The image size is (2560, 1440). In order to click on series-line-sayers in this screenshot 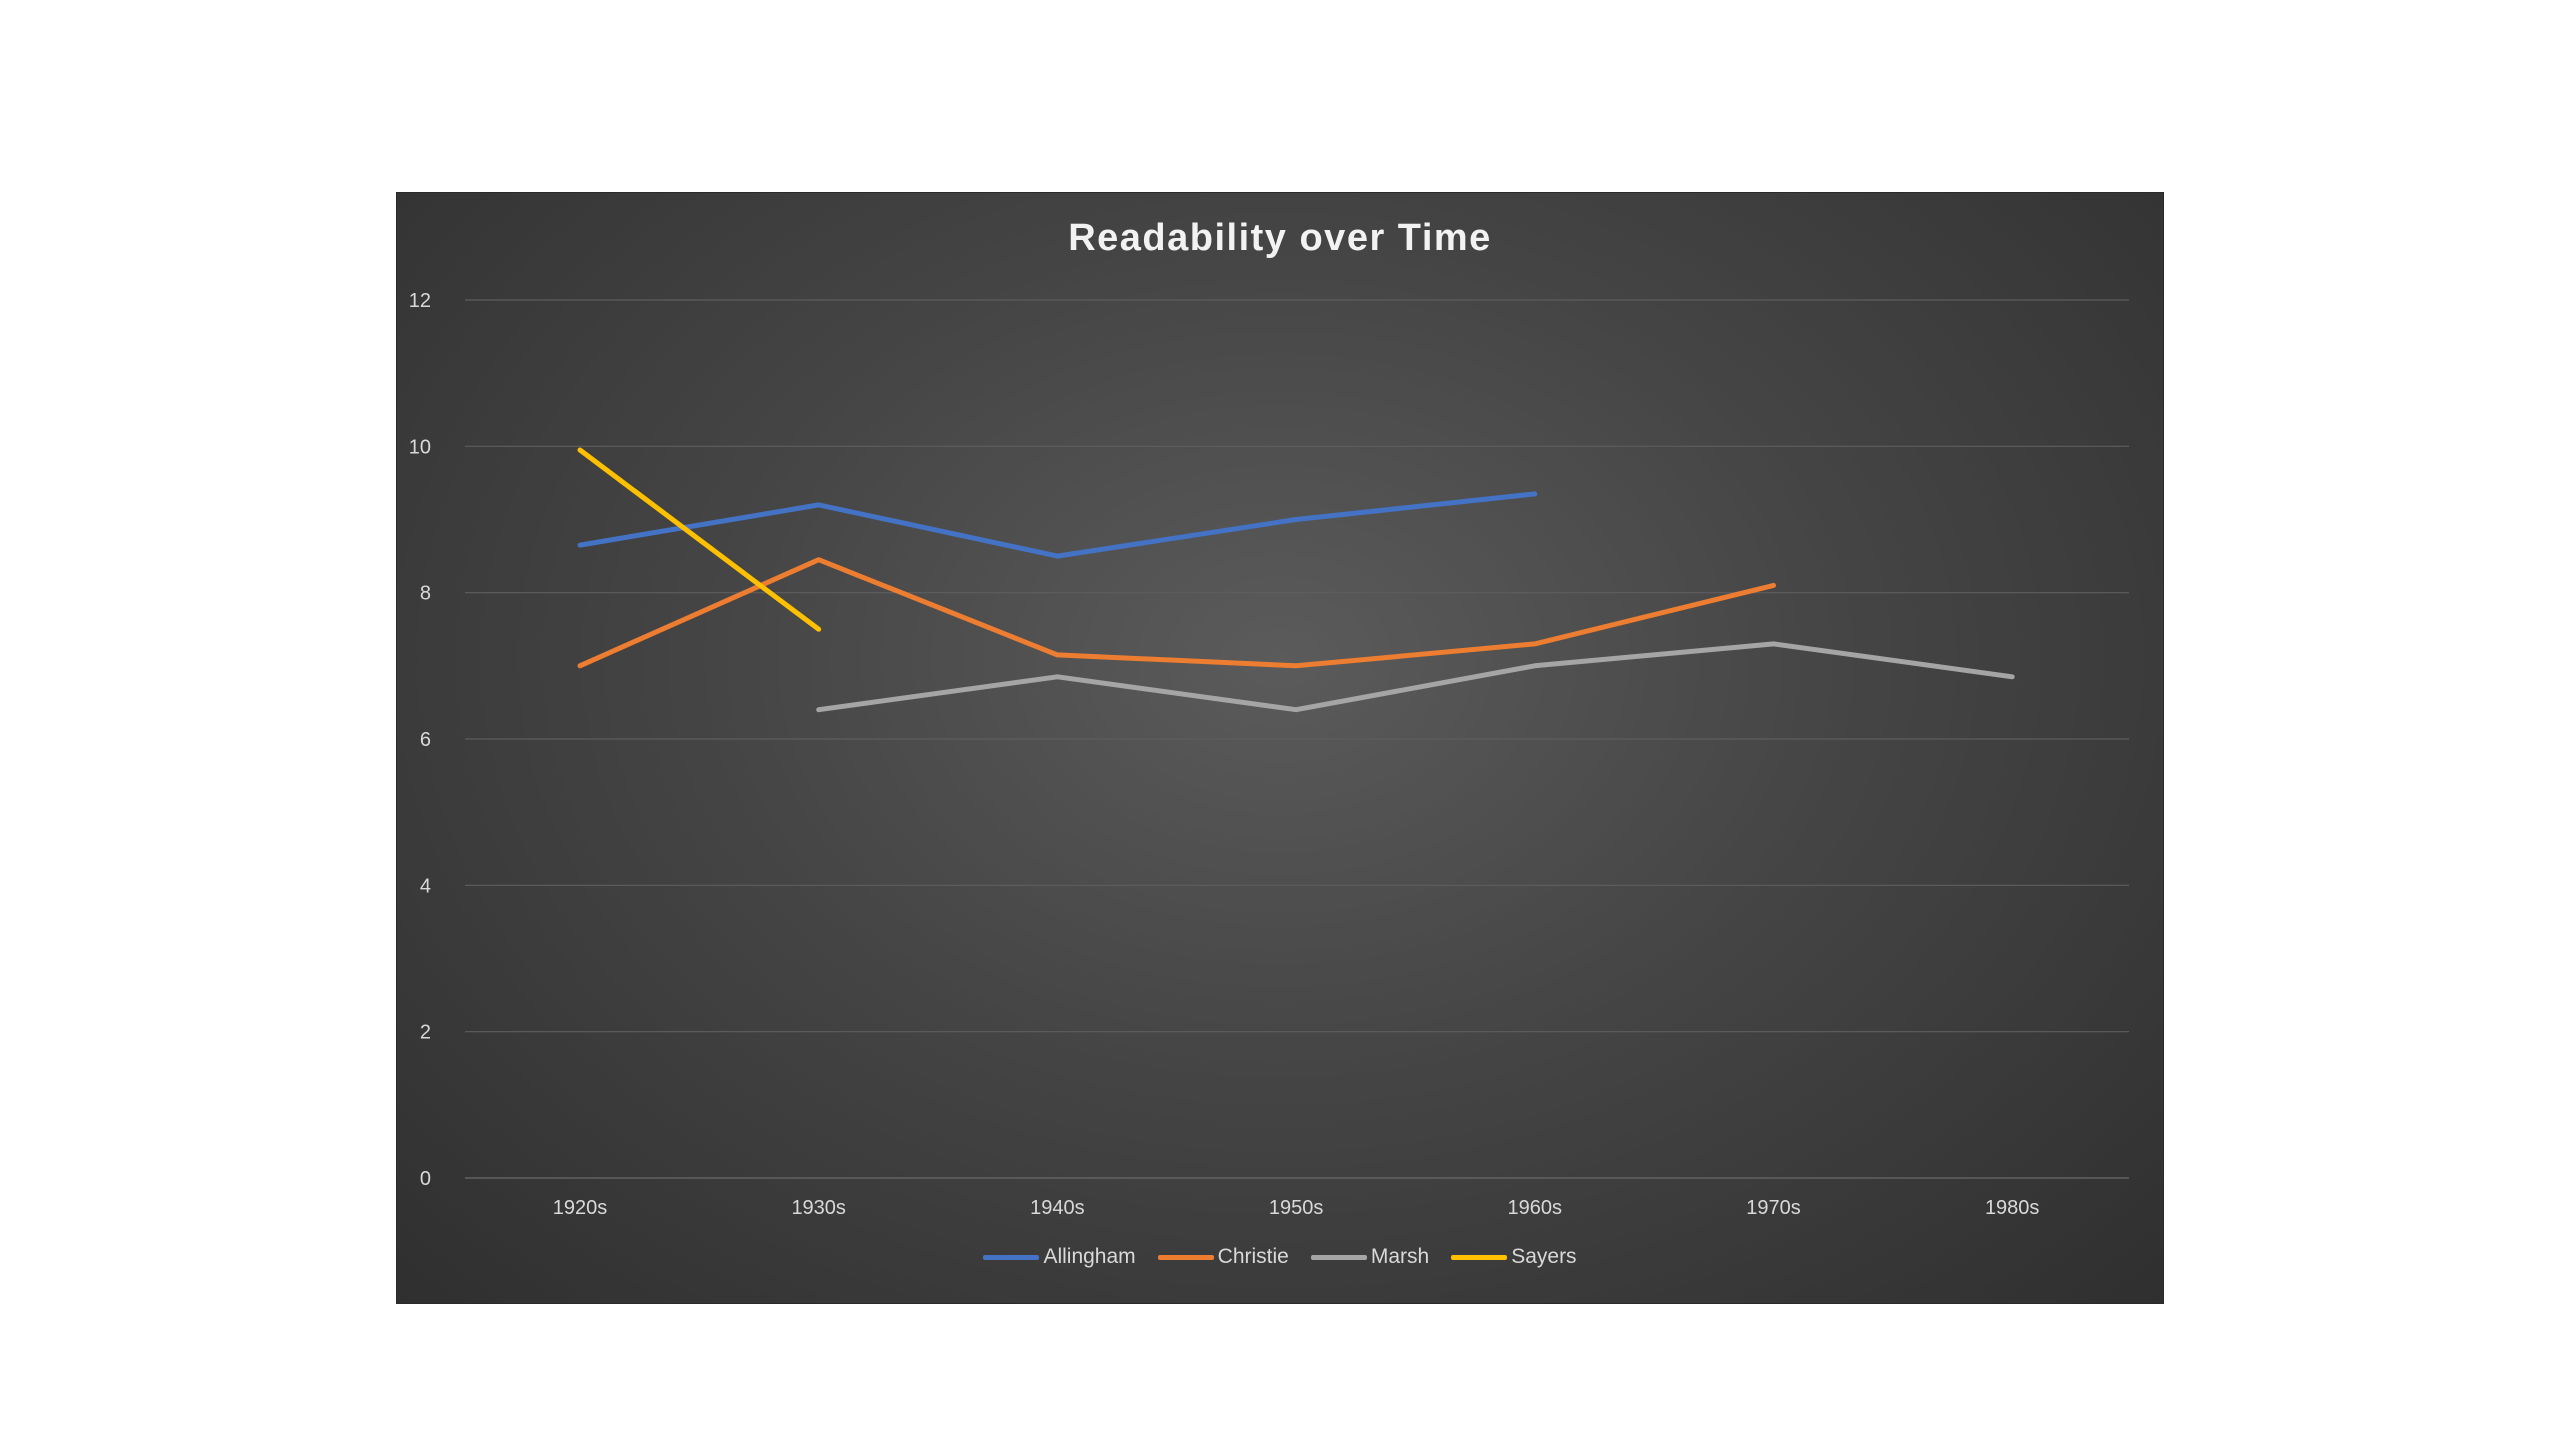, I will do `click(699, 539)`.